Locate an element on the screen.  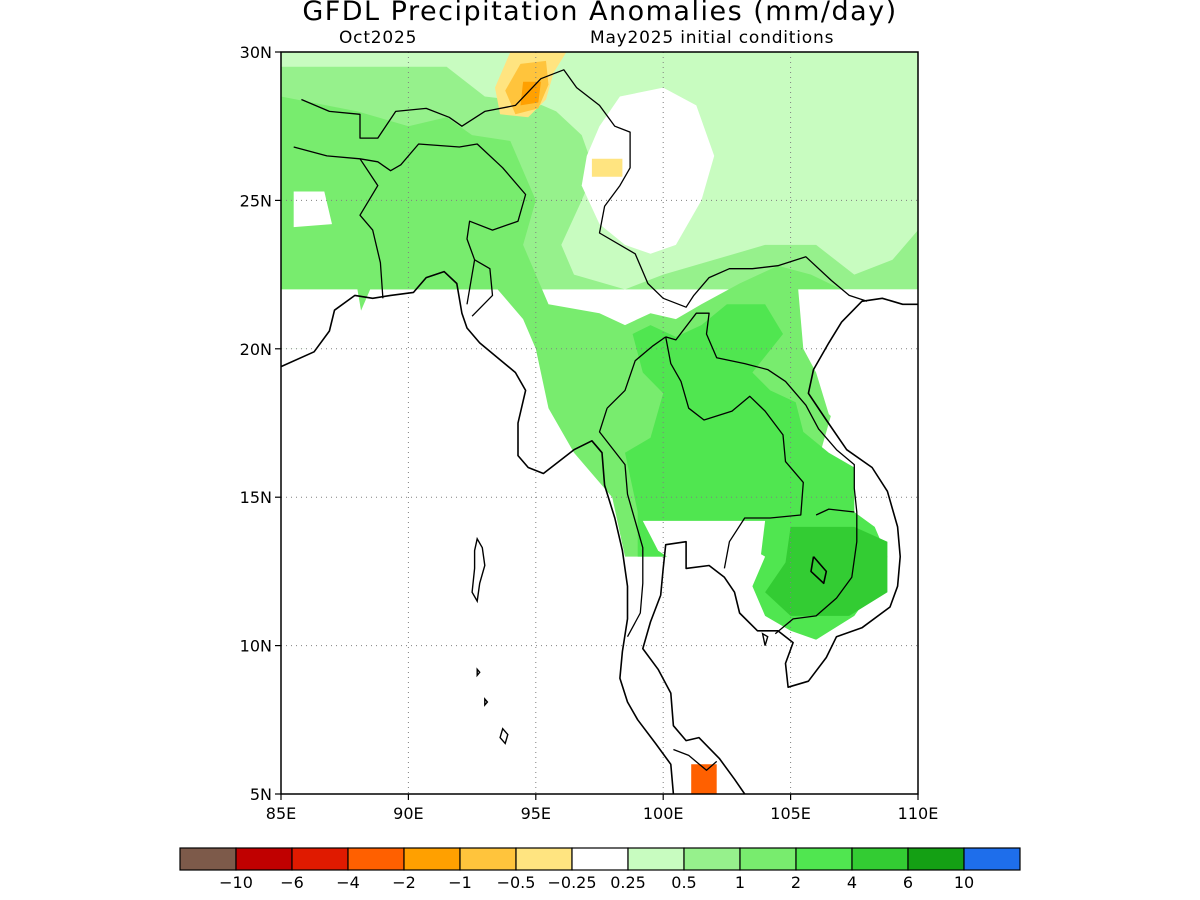
lat-tick-label: 25N is located at coordinates (256, 200).